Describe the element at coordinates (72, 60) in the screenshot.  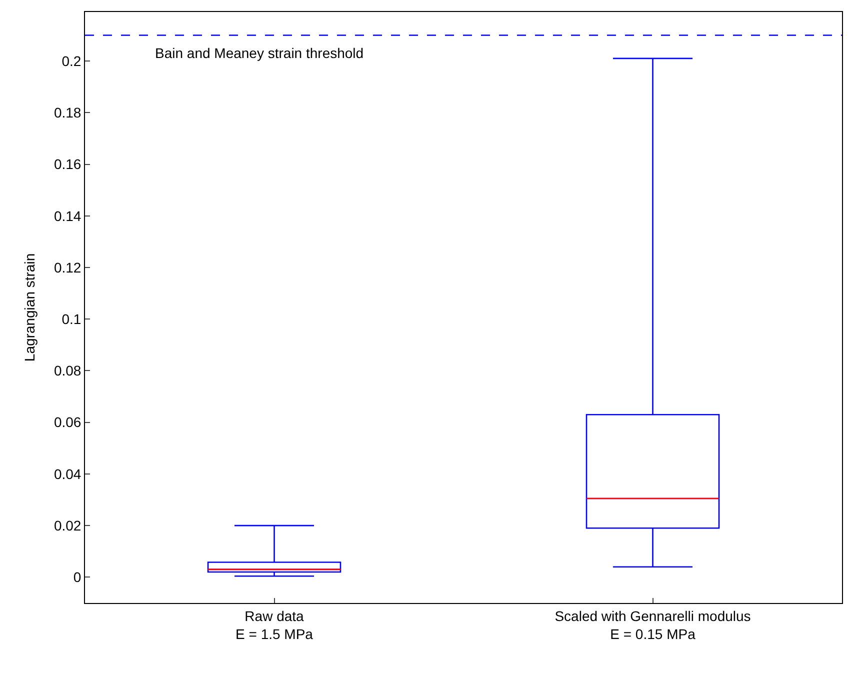
I see `y-tick-label: 0.2` at that location.